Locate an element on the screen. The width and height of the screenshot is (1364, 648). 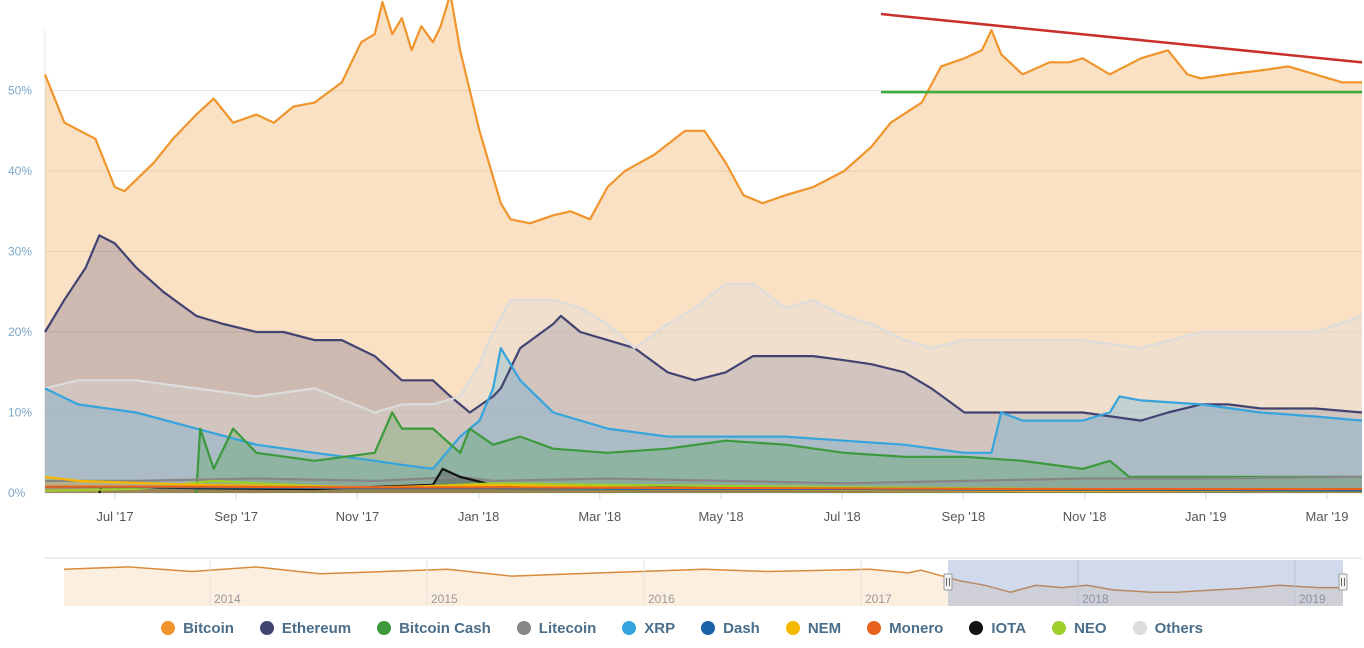
navigator-handle-right is located at coordinates (1343, 582).